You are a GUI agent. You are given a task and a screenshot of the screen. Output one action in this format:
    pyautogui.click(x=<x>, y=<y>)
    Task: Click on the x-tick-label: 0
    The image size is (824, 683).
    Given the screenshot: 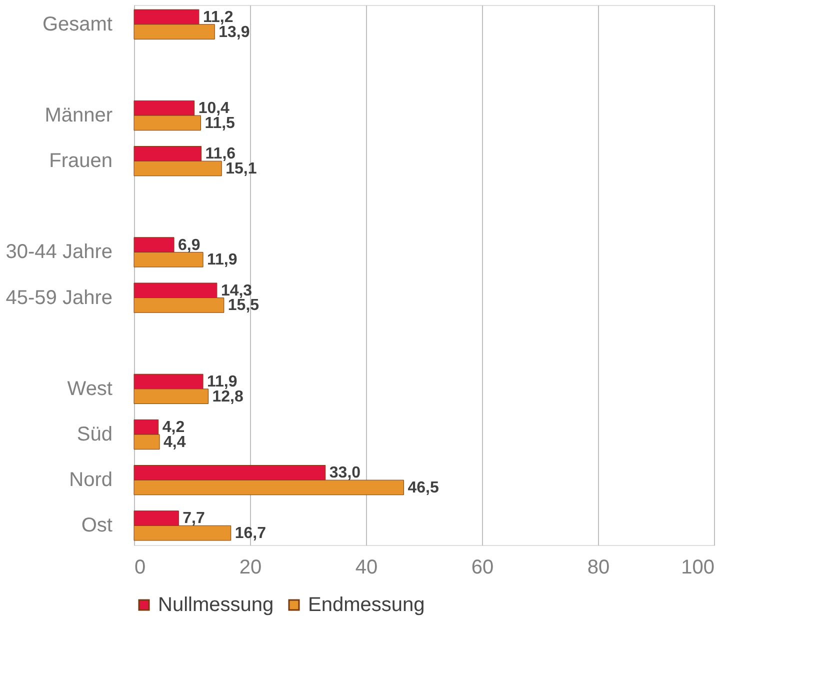 What is the action you would take?
    pyautogui.click(x=140, y=567)
    